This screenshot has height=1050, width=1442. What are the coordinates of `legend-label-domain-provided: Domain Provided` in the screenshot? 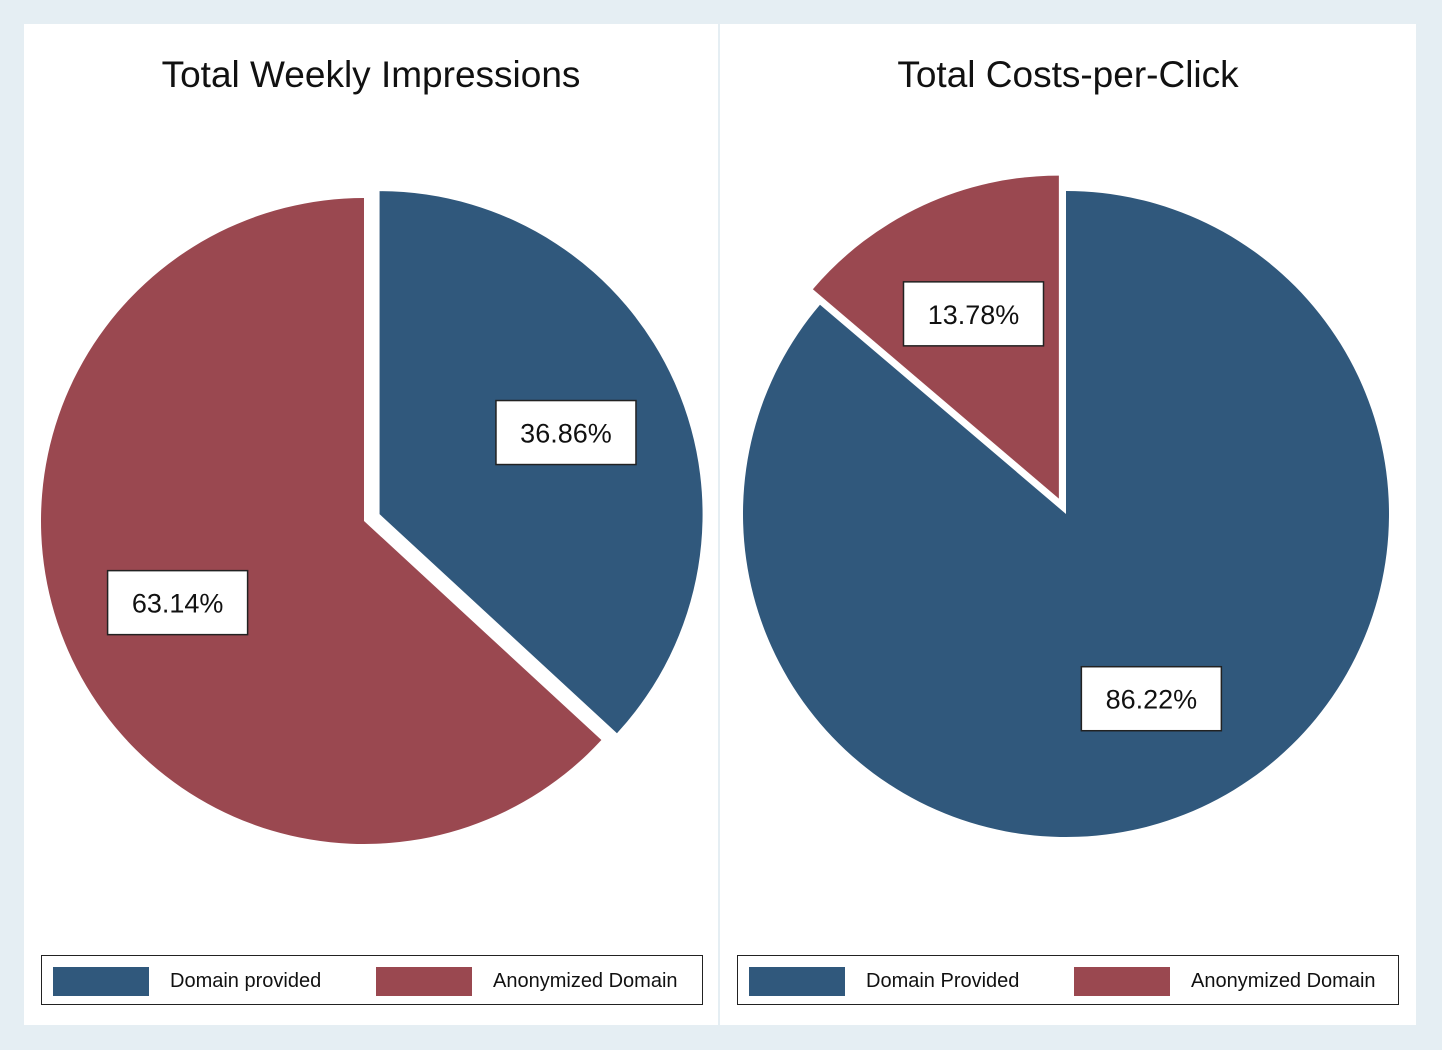 It's located at (943, 981).